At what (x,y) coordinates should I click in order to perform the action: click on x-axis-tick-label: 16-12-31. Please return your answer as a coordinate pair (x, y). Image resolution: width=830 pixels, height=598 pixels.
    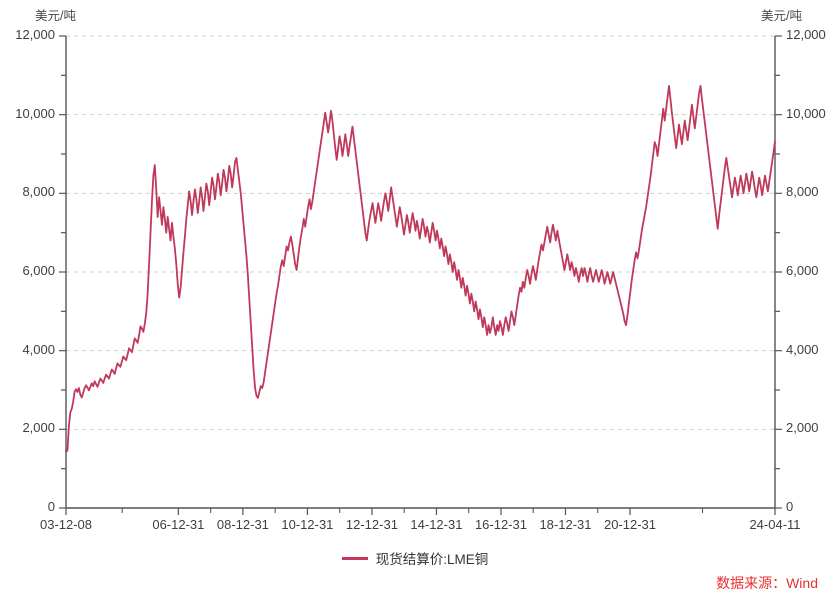
    Looking at the image, I should click on (500, 524).